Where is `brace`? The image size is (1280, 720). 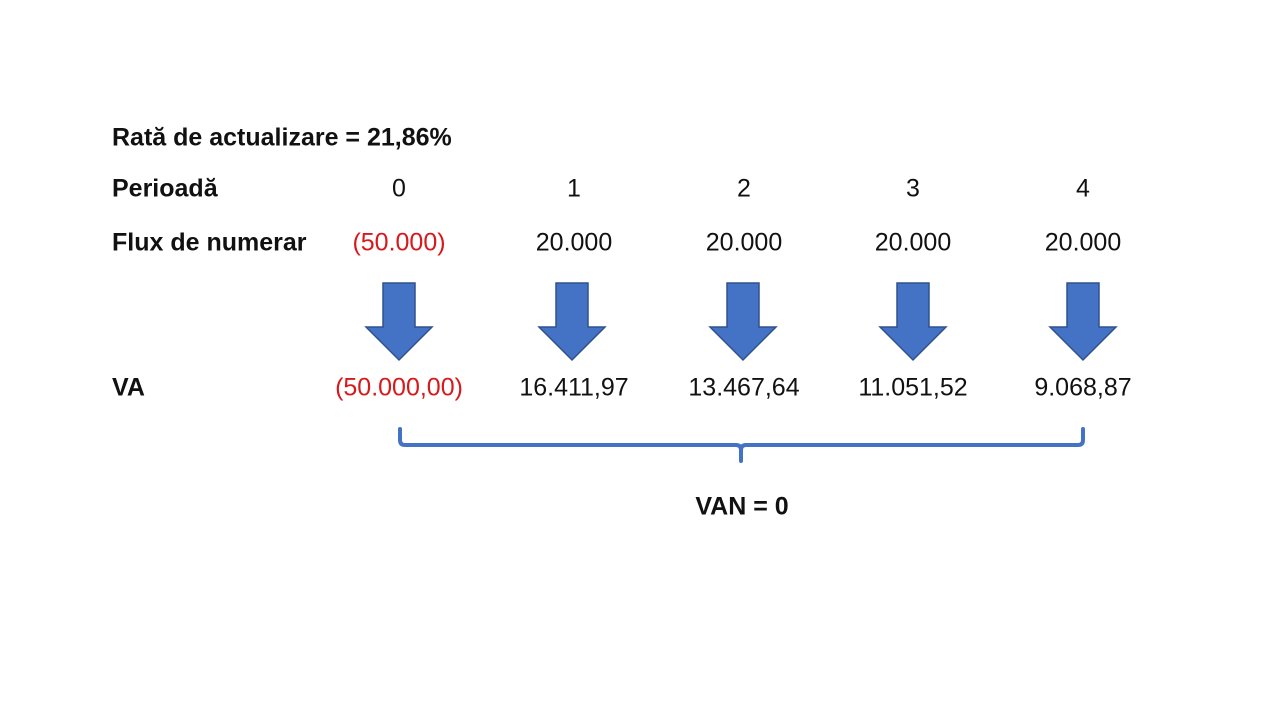
brace is located at coordinates (741, 445).